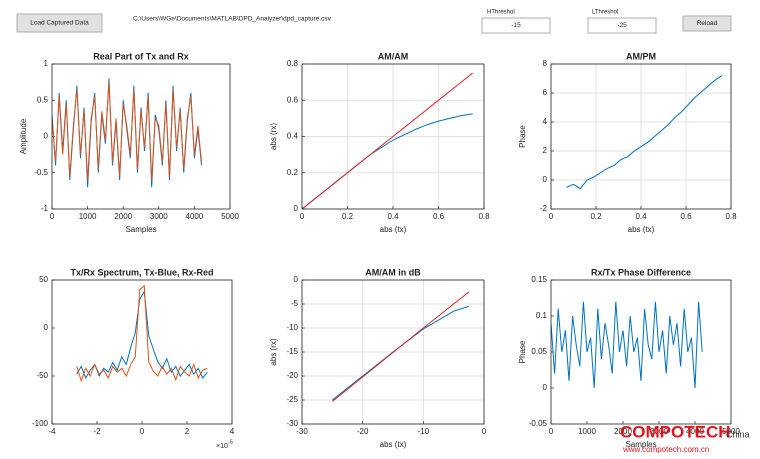  Describe the element at coordinates (187, 431) in the screenshot. I see `x-tick-label: 2` at that location.